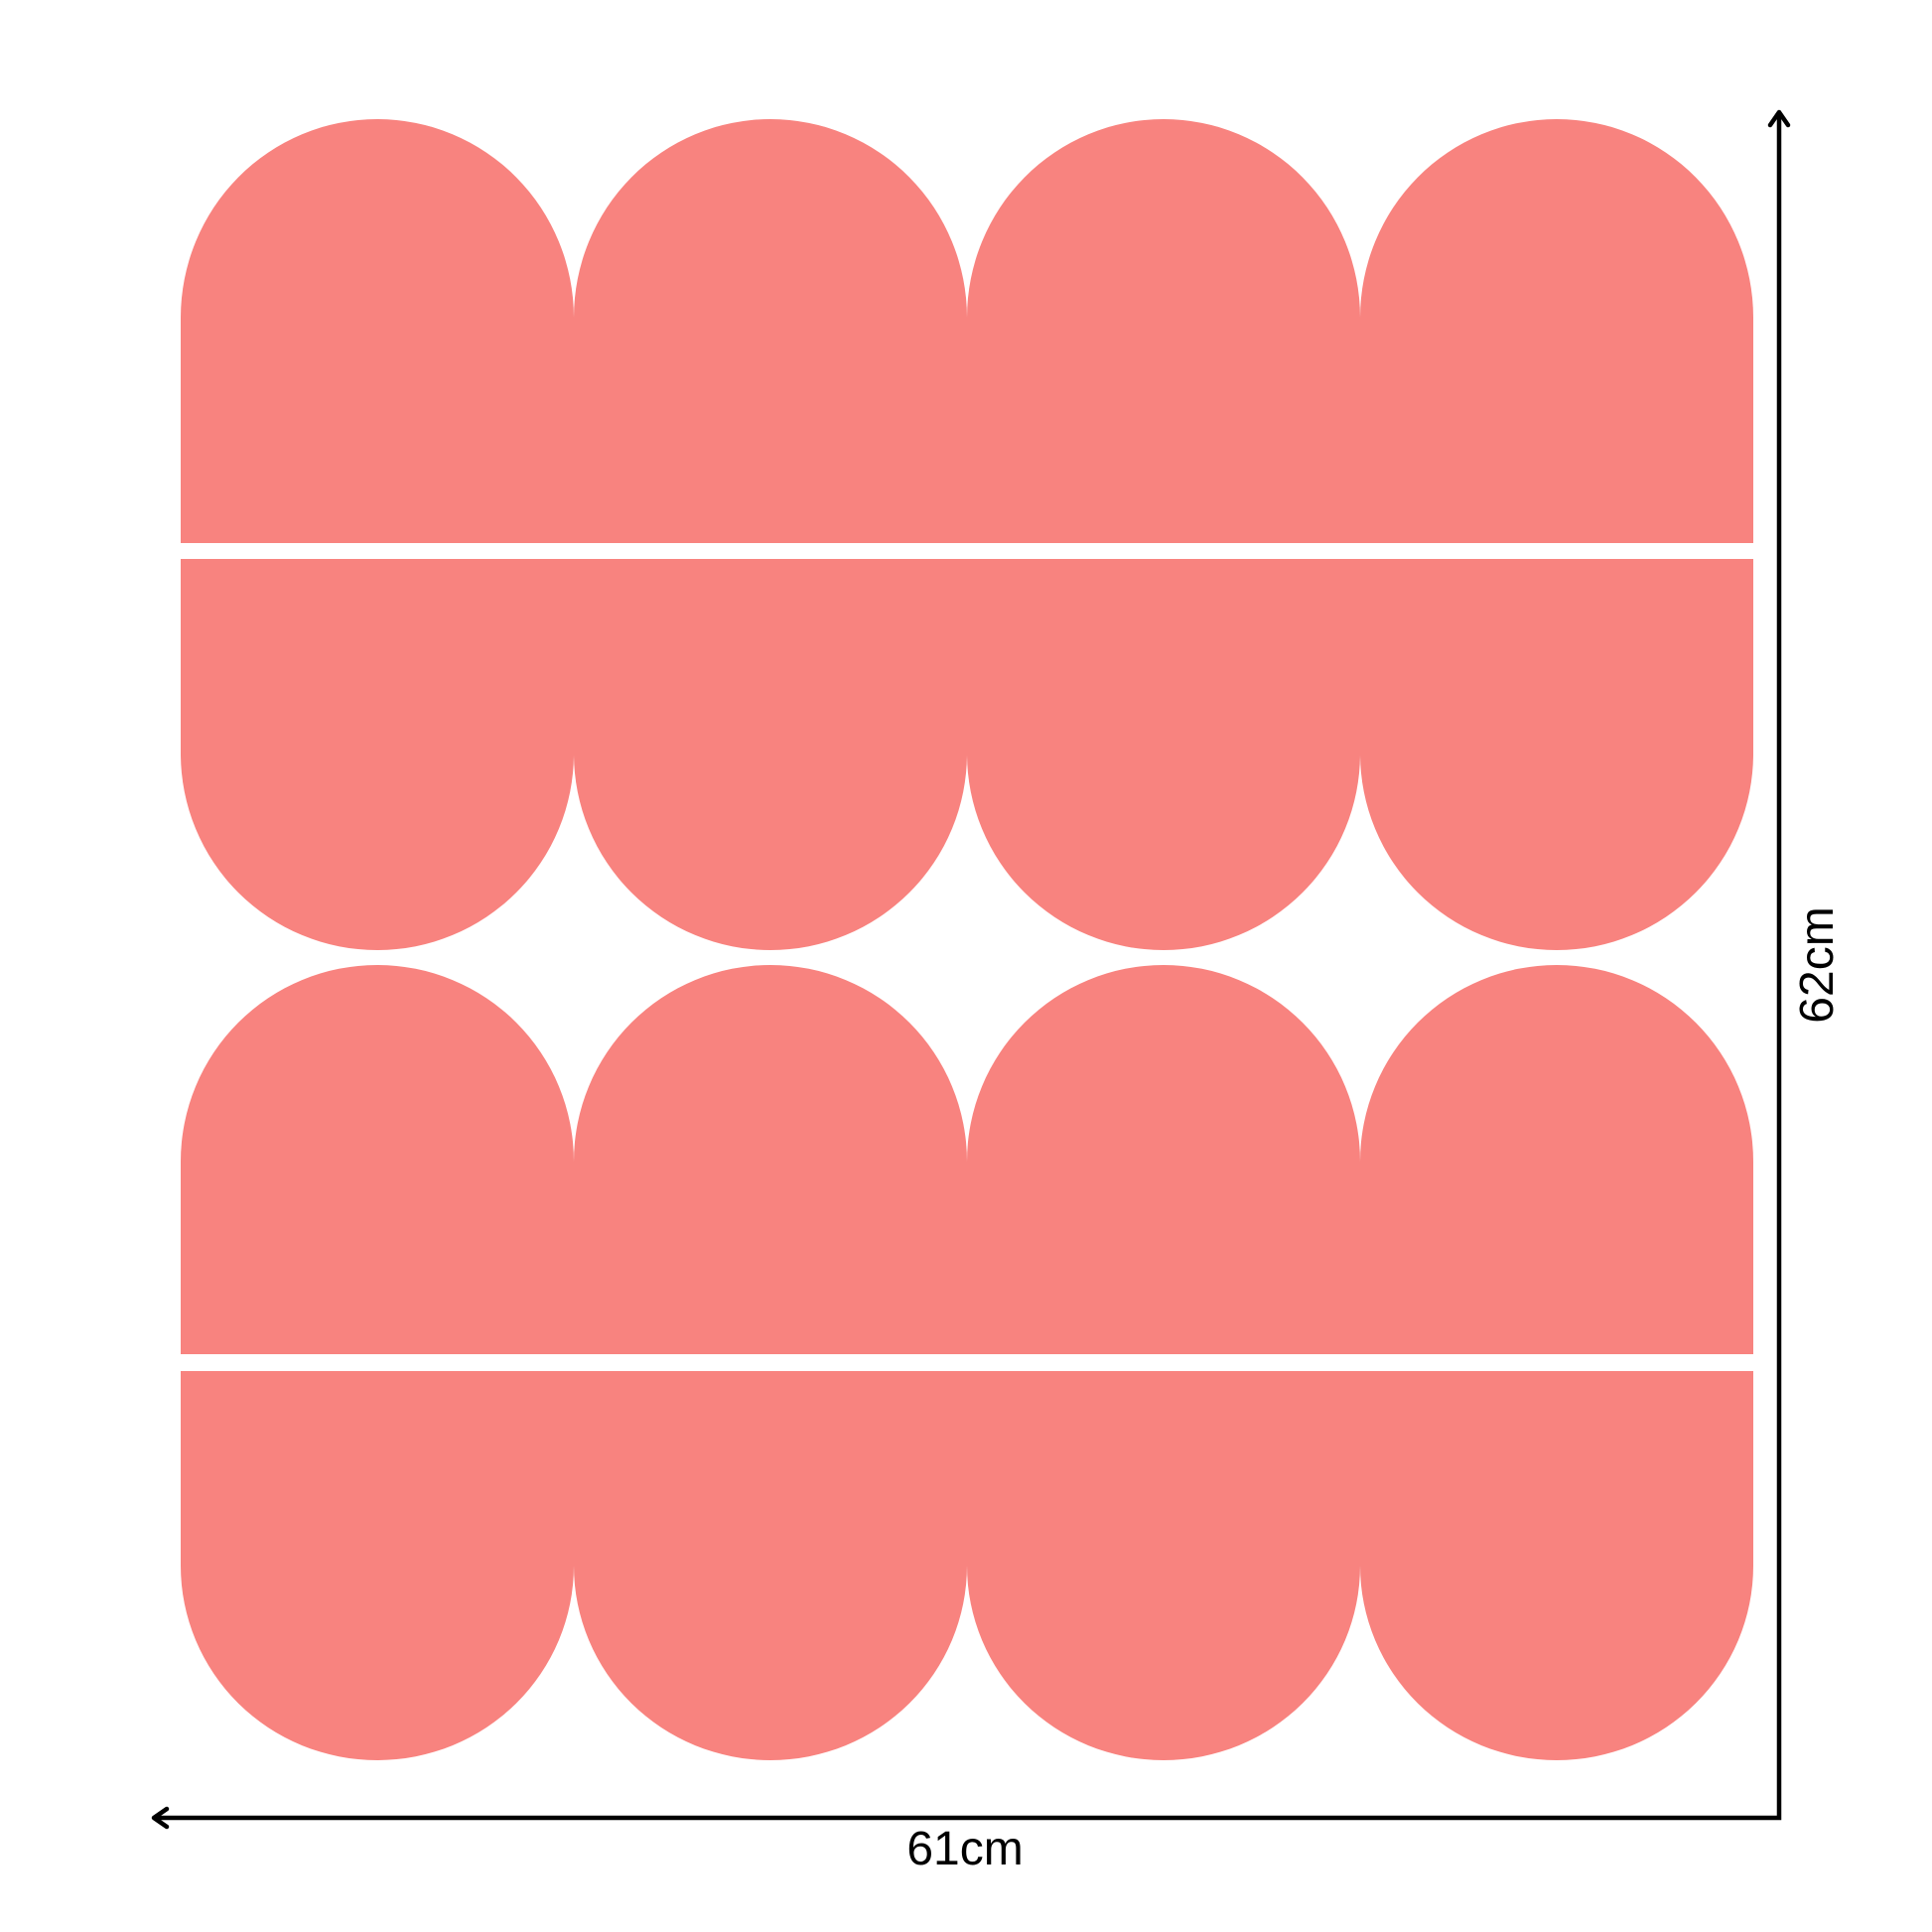 This screenshot has height=1932, width=1932. What do you see at coordinates (965, 1849) in the screenshot?
I see `width-dimension-label: 61cm` at bounding box center [965, 1849].